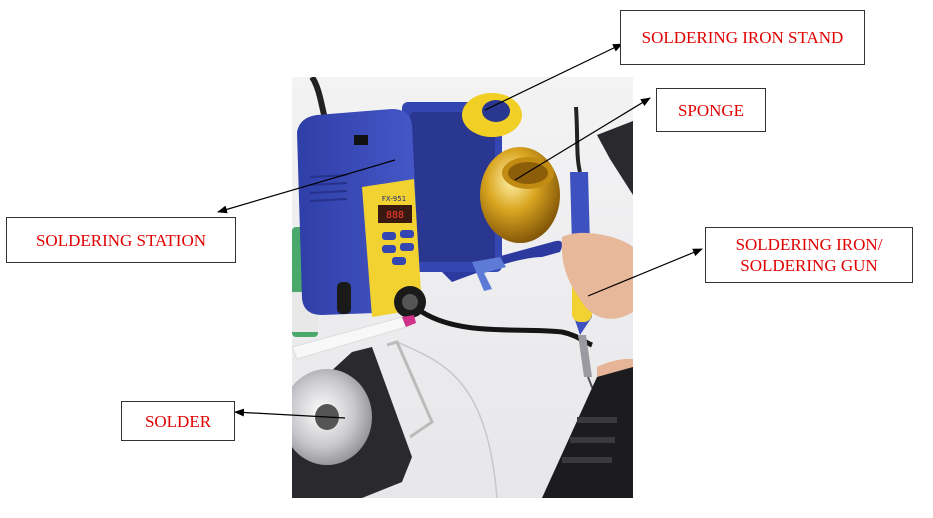 This screenshot has width=933, height=518. I want to click on label-text: SOLDERING IRON STAND, so click(742, 37).